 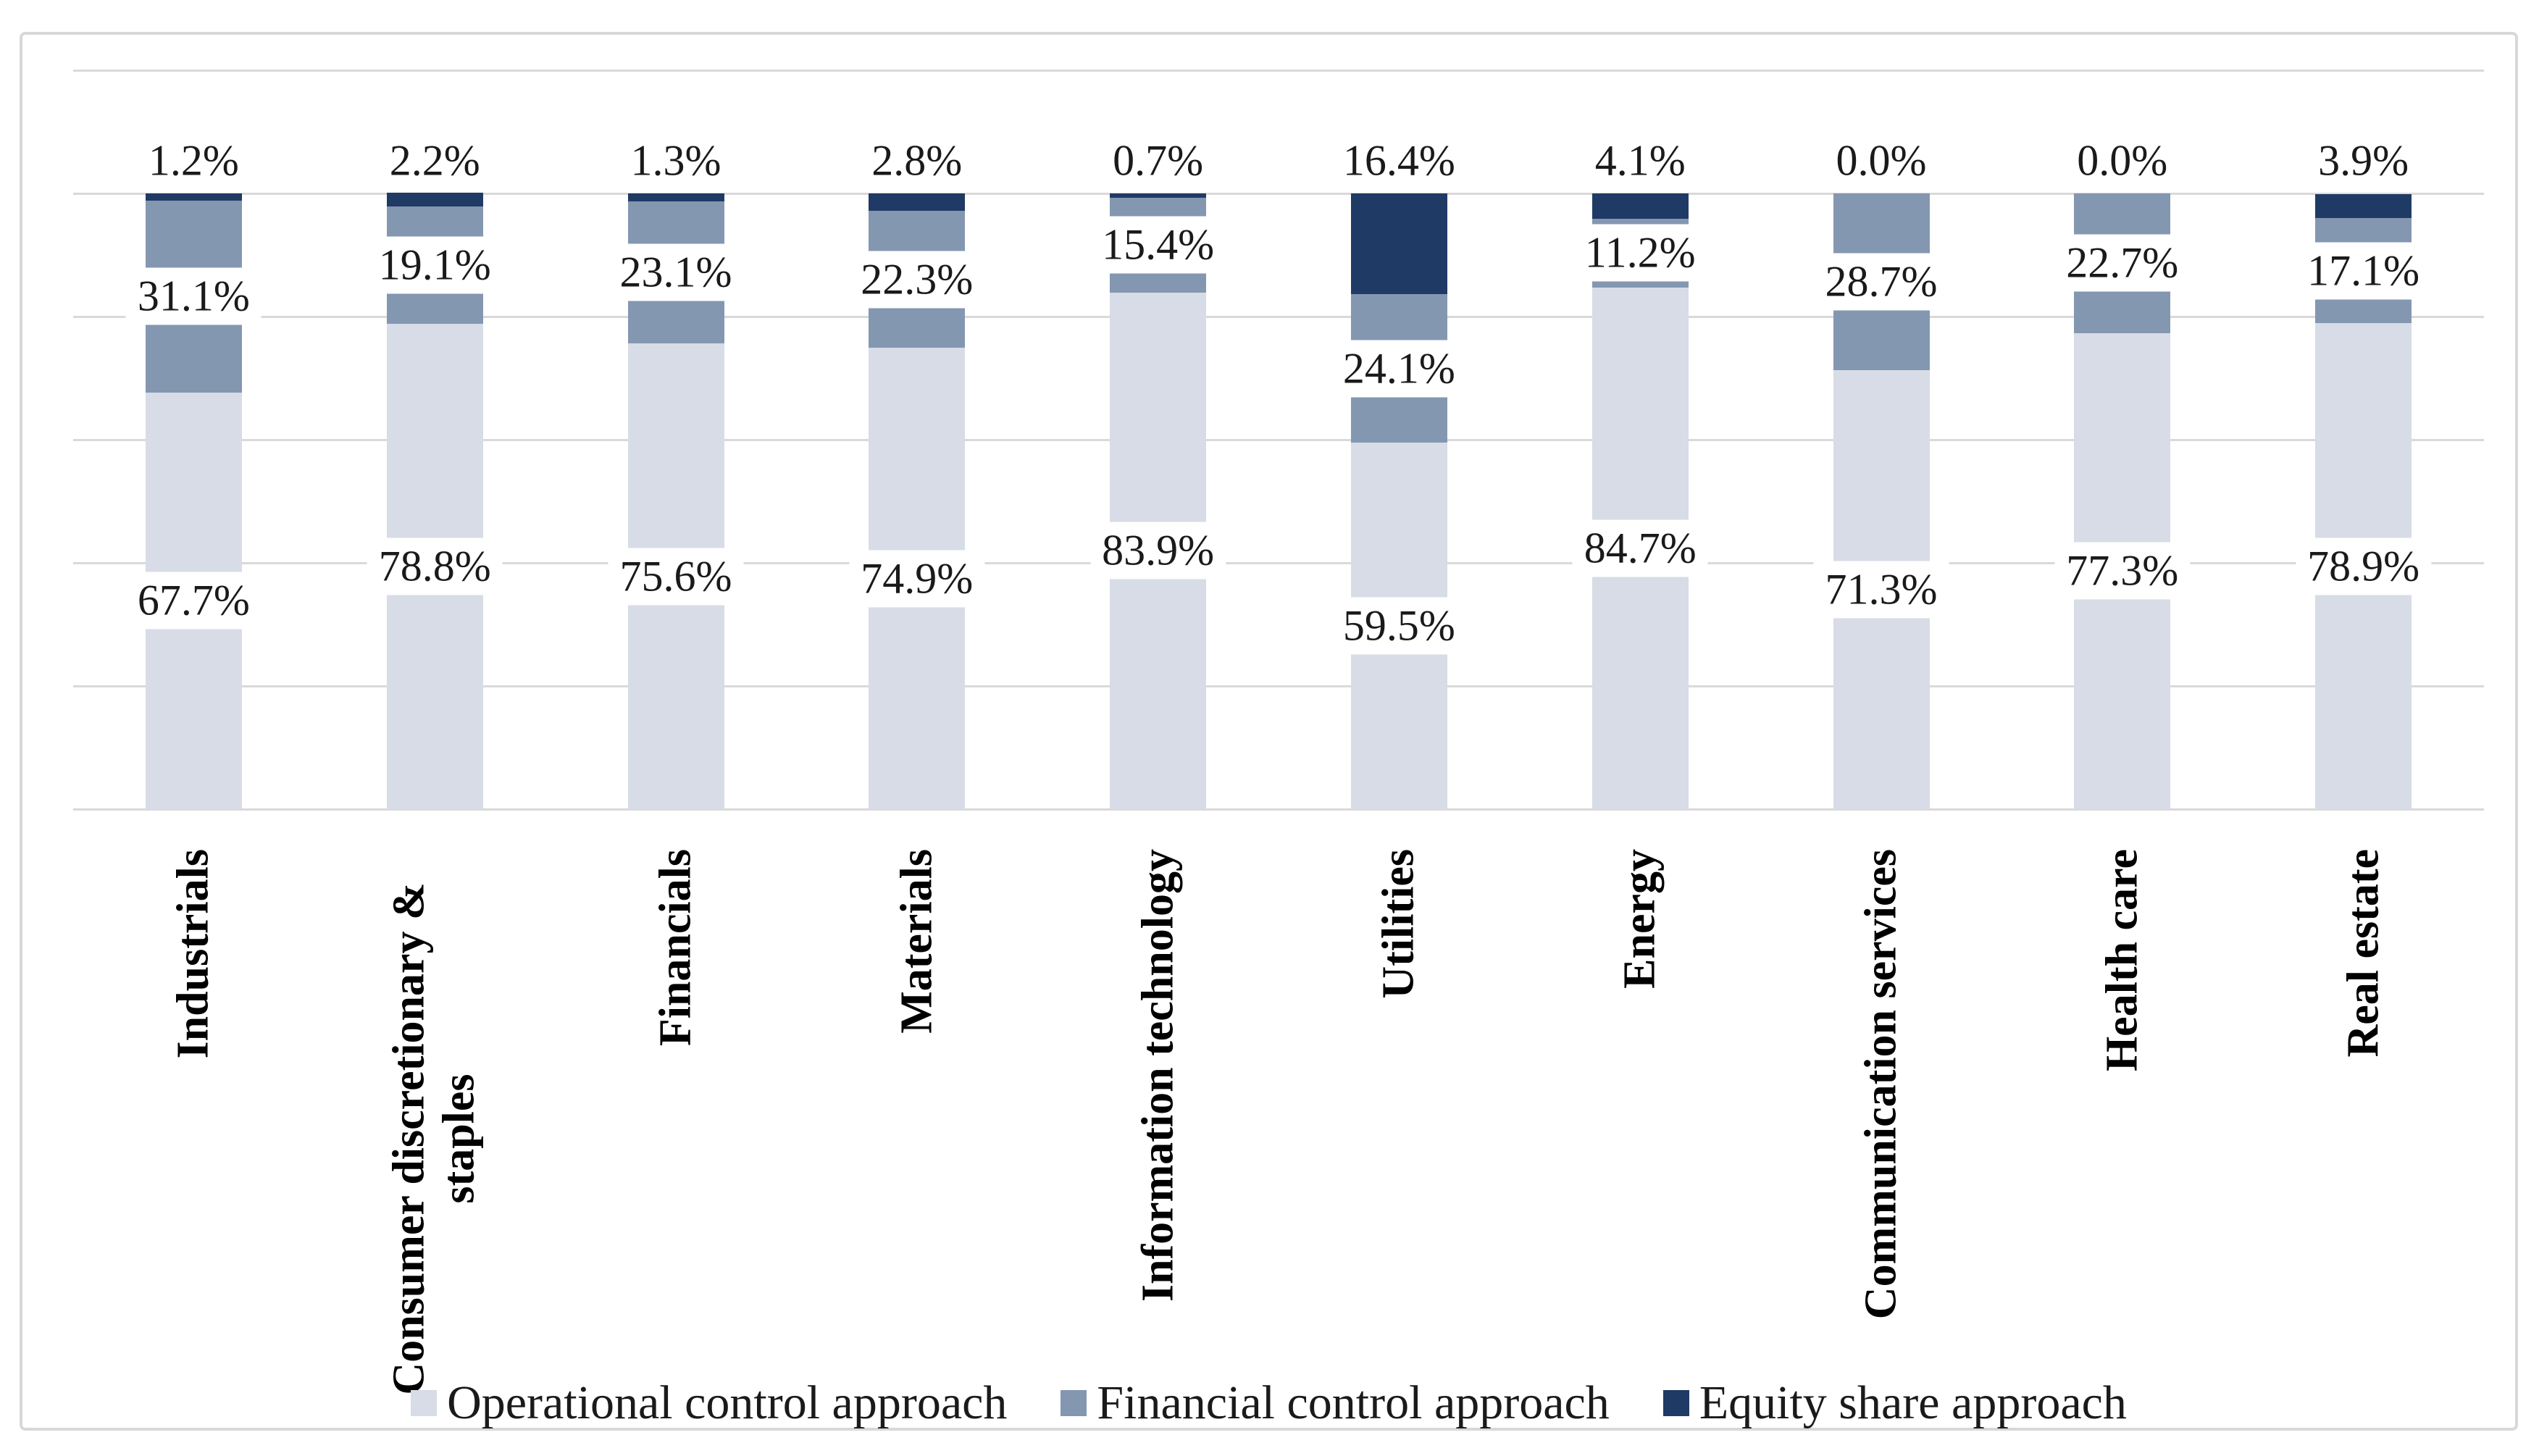 I want to click on data-label-equity-share-approach: 16.4%, so click(x=1398, y=160).